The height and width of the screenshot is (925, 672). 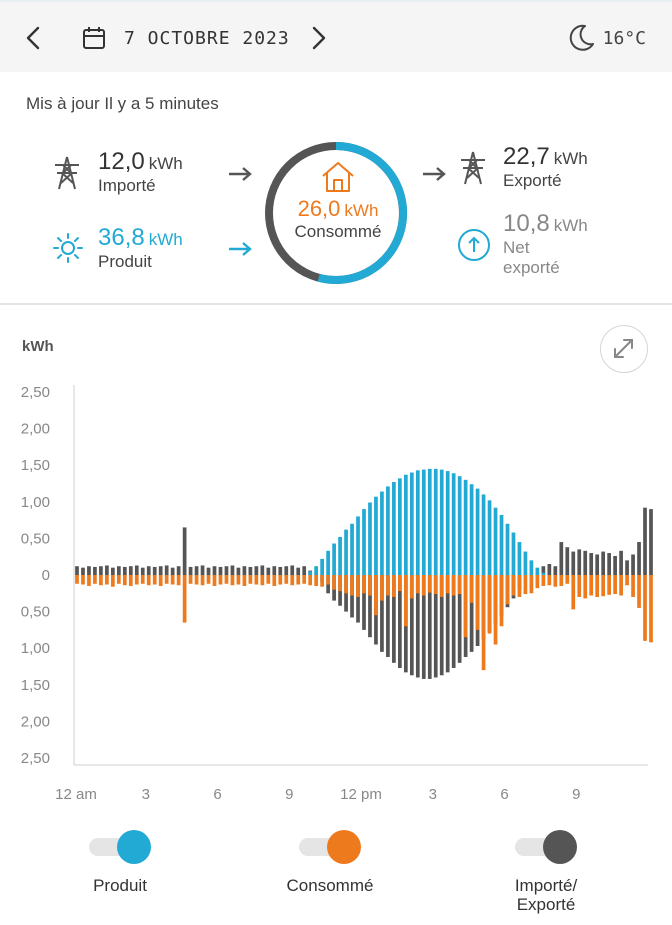 I want to click on produced-label: Produit, so click(x=125, y=261).